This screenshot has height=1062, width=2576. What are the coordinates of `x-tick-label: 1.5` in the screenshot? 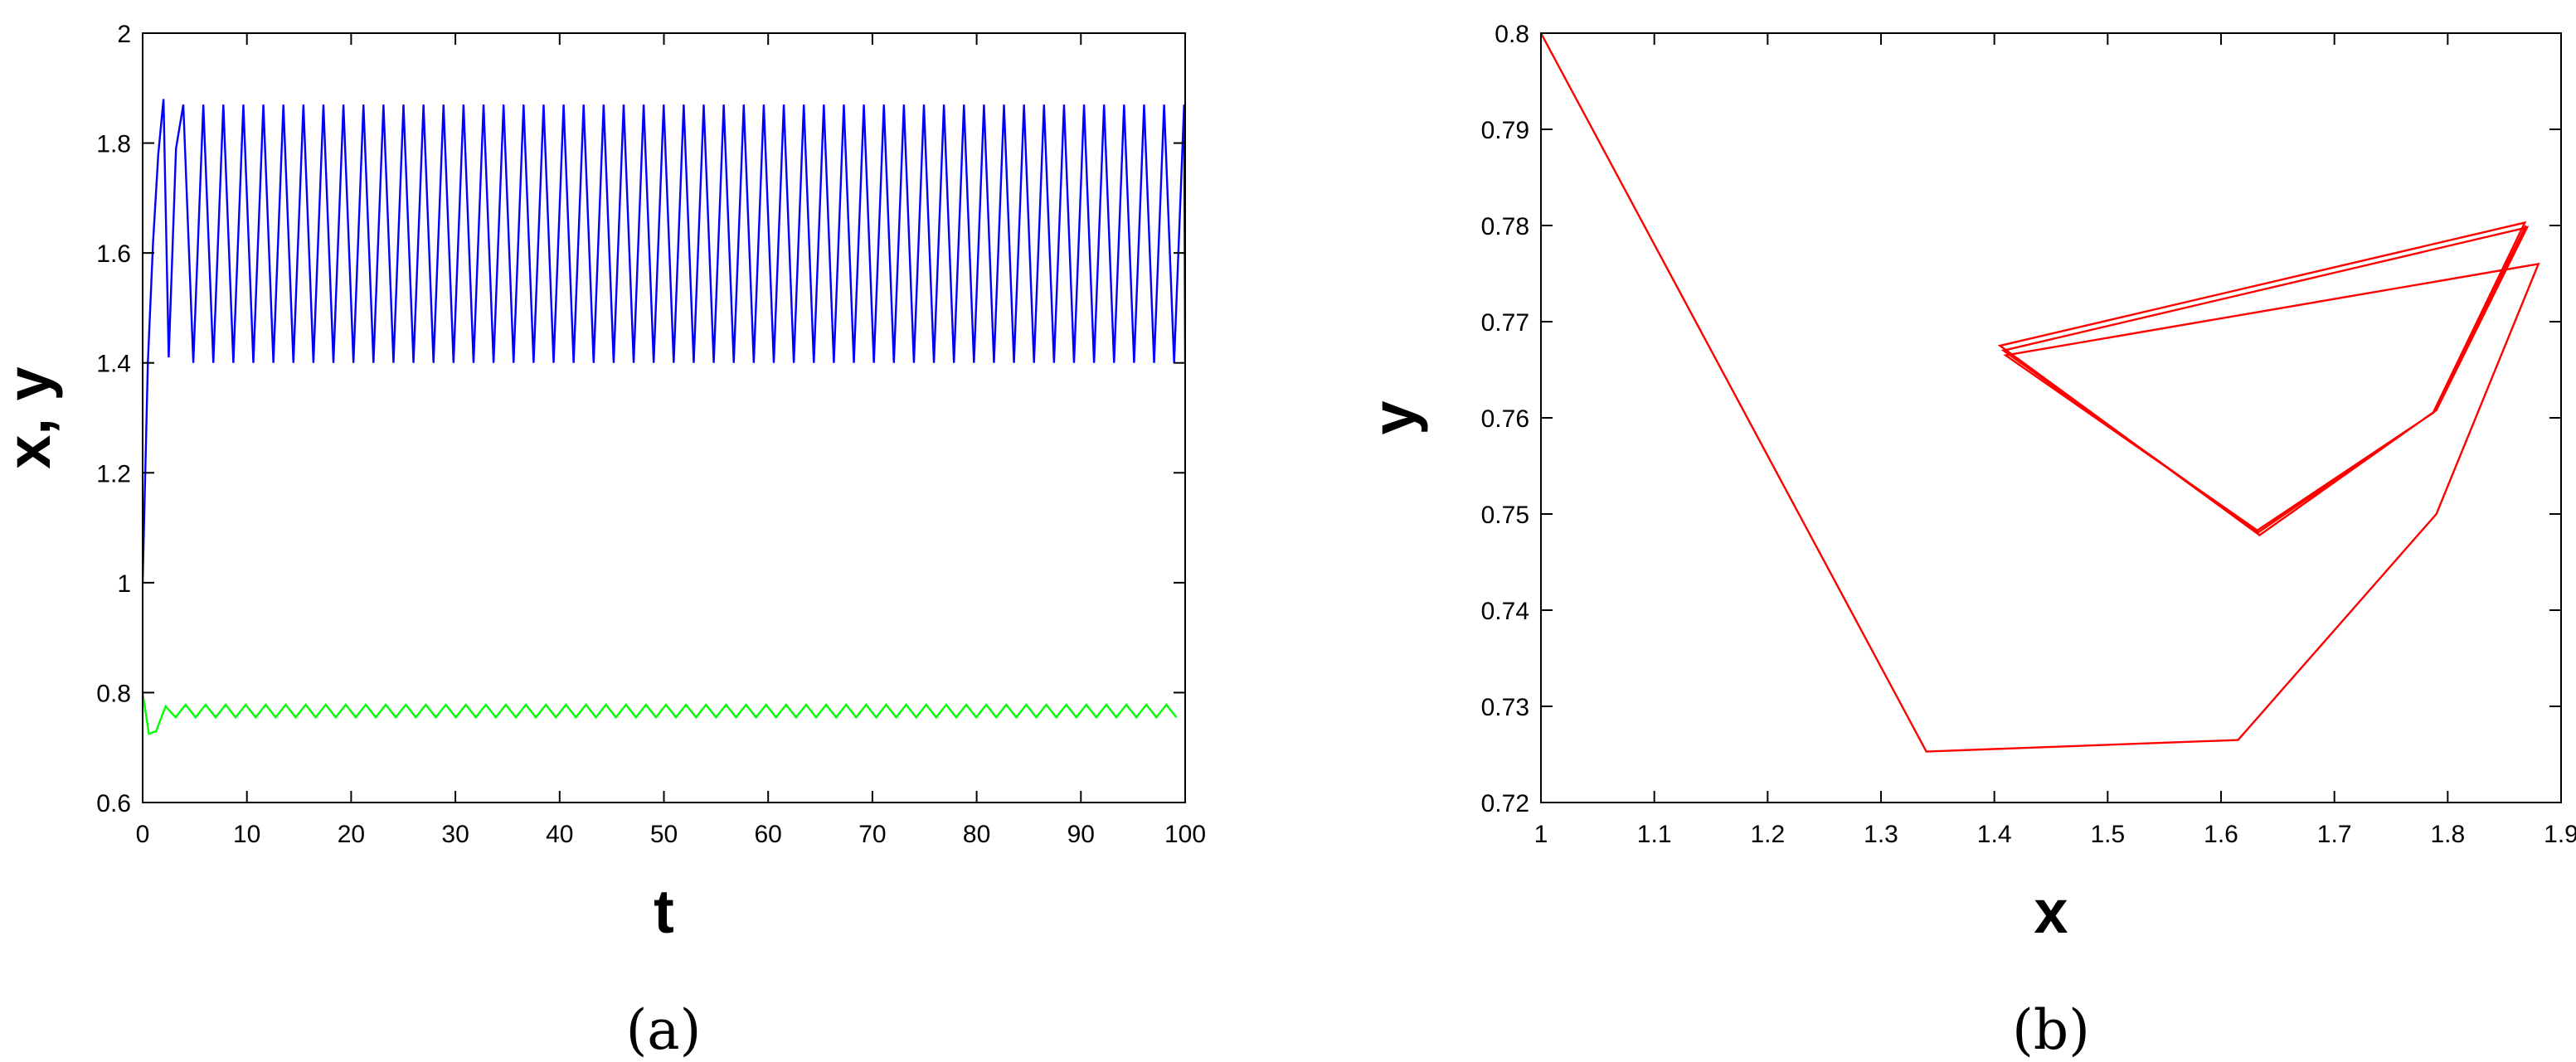 It's located at (2107, 835).